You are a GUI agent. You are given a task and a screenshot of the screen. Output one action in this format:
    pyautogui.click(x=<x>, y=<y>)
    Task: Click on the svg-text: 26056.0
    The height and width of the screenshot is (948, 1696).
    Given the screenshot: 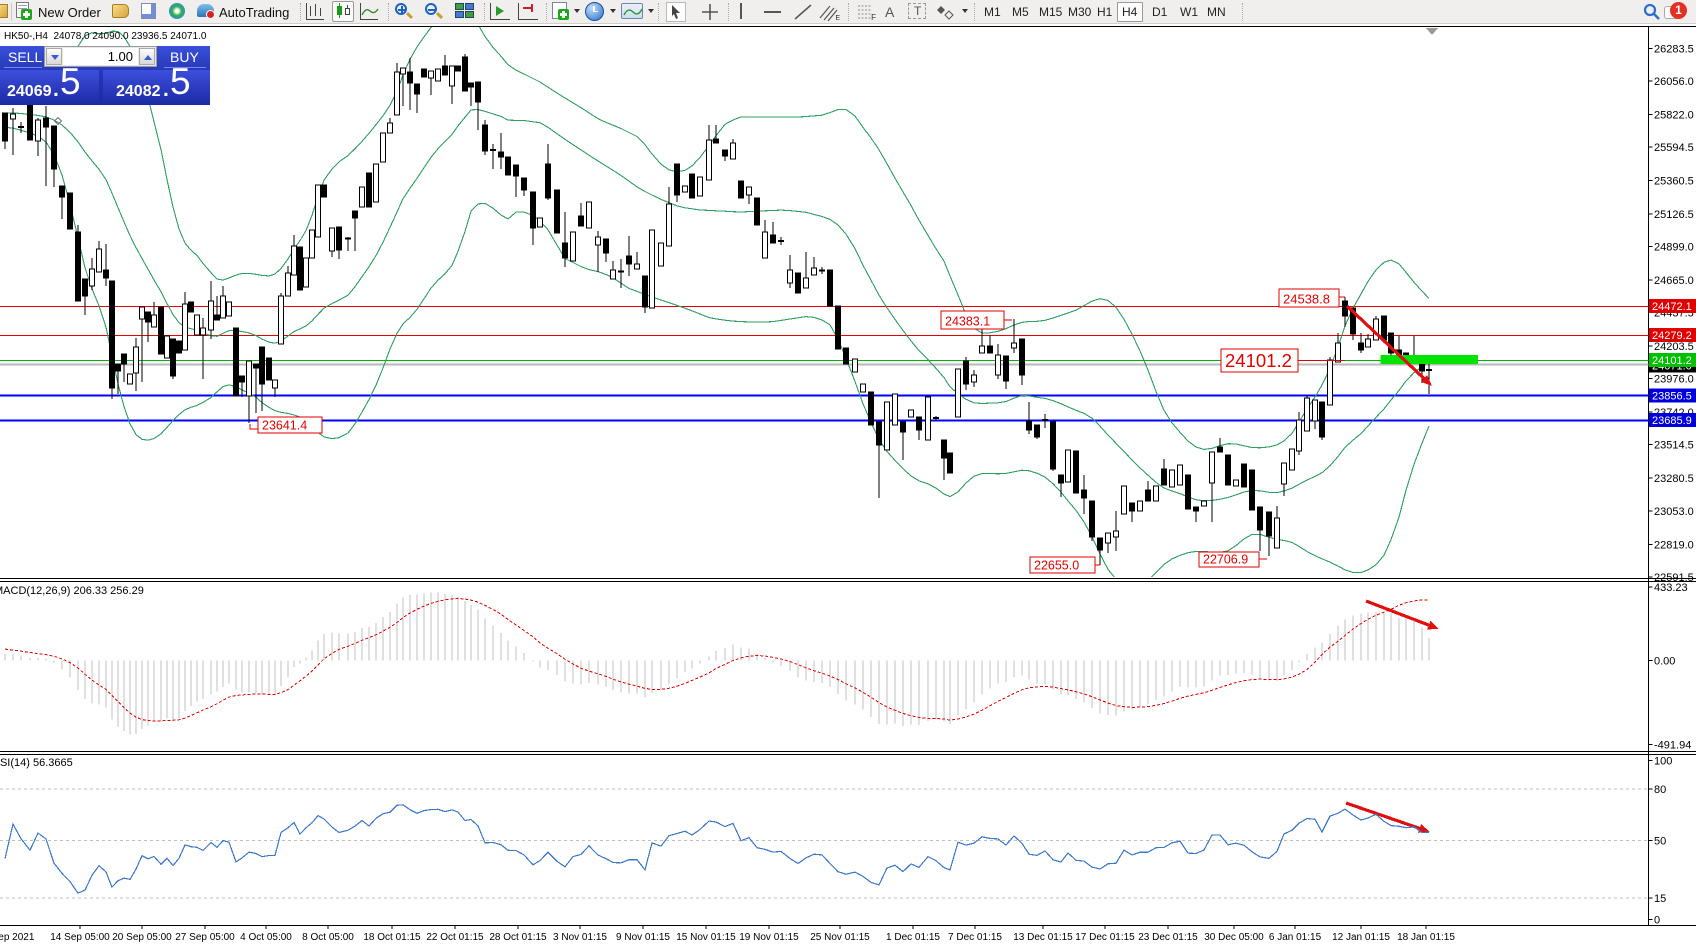 What is the action you would take?
    pyautogui.click(x=1674, y=82)
    